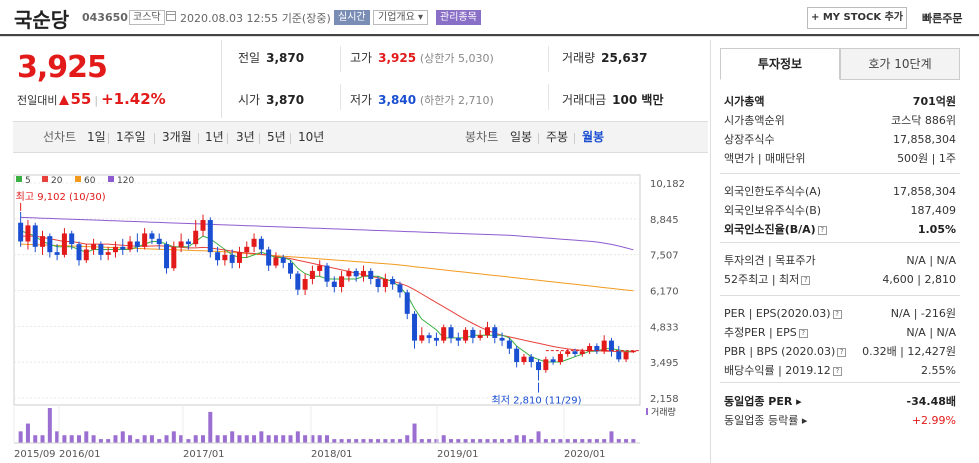 Image resolution: width=979 pixels, height=463 pixels. Describe the element at coordinates (942, 18) in the screenshot. I see `fast-order-button: 빠른주문` at that location.